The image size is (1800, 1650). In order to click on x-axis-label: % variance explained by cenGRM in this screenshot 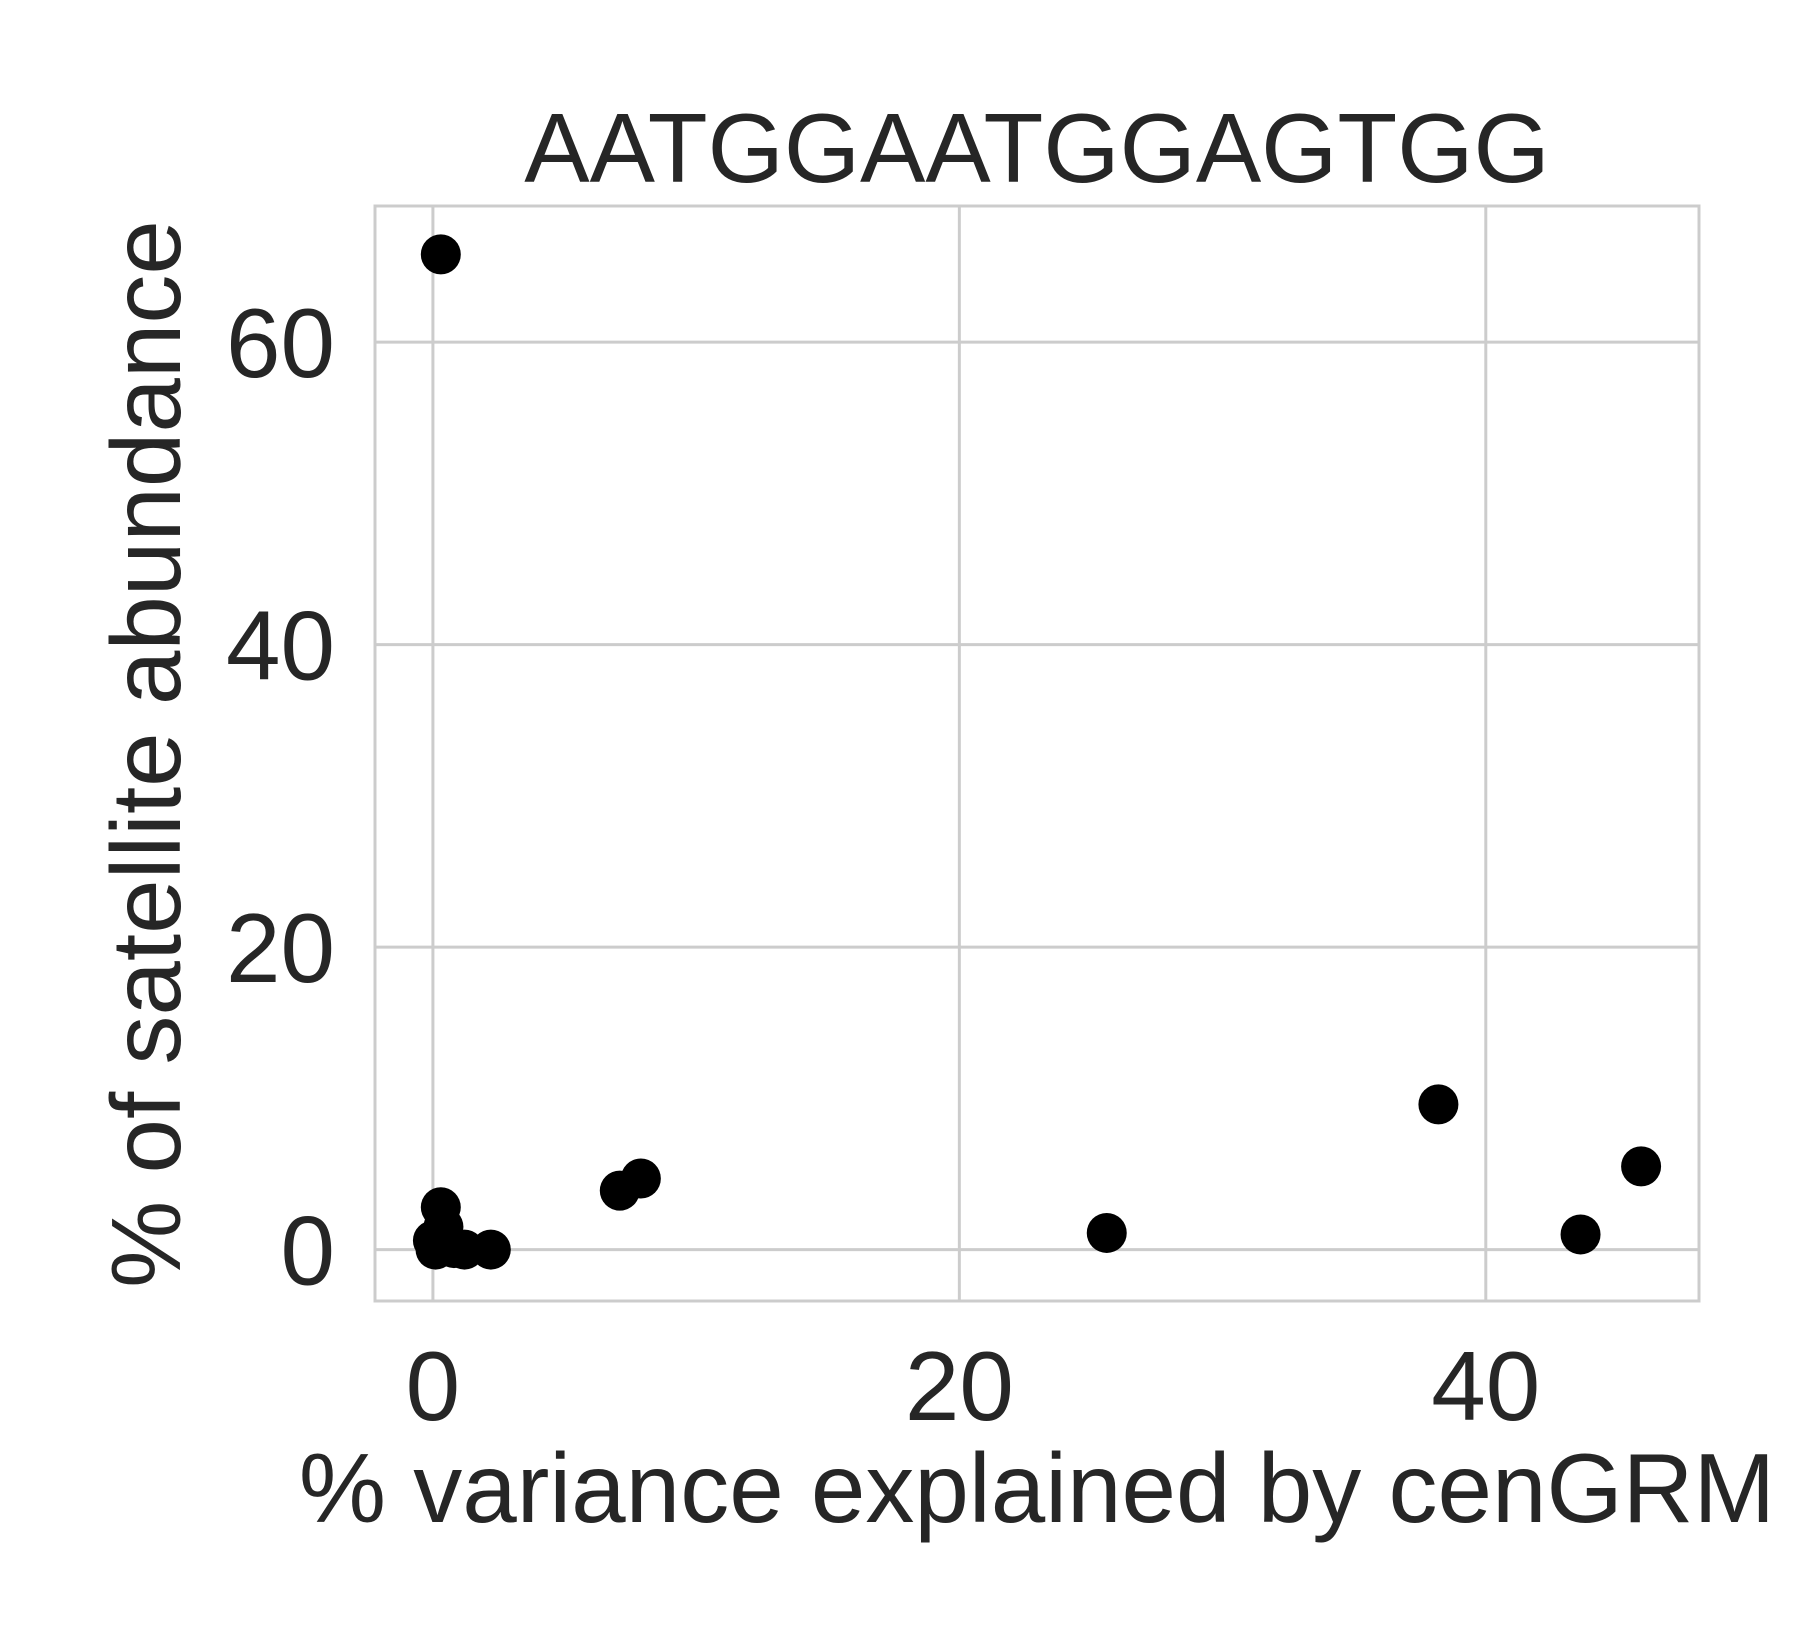, I will do `click(1037, 1488)`.